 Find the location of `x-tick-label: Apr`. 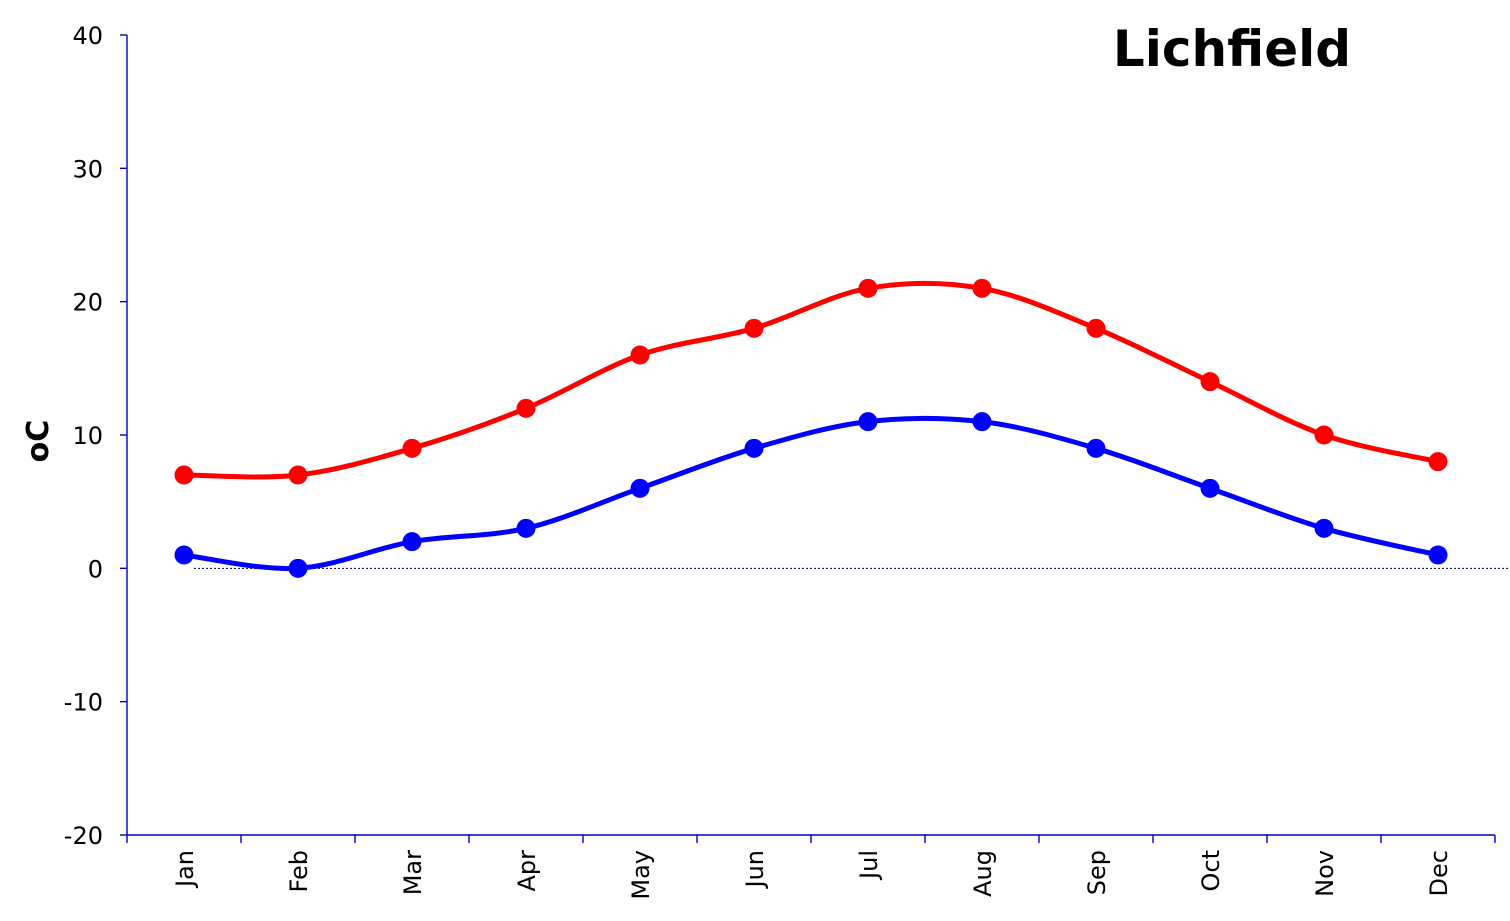

x-tick-label: Apr is located at coordinates (527, 871).